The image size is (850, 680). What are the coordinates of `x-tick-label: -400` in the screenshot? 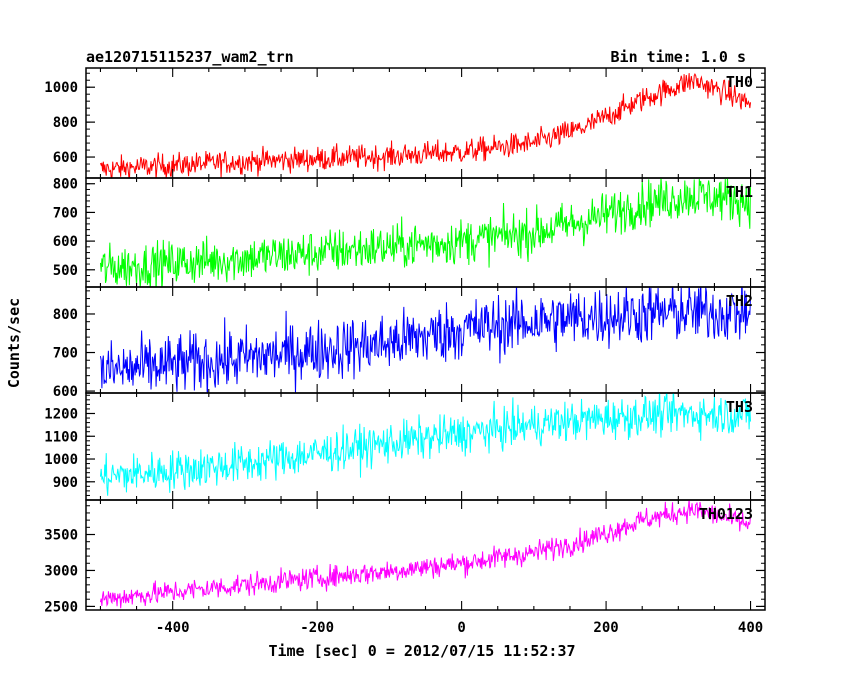 It's located at (173, 628).